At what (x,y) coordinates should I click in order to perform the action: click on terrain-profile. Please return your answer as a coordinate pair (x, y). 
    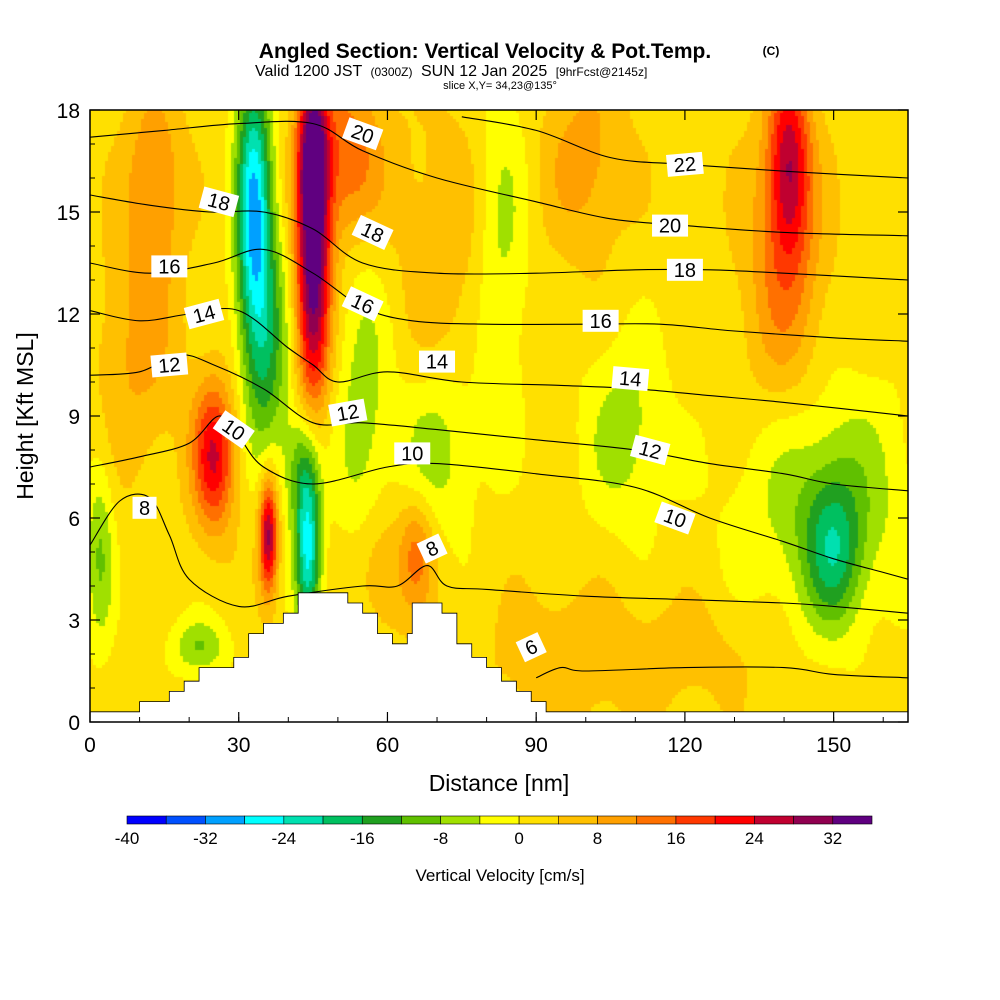
    Looking at the image, I should click on (499, 657).